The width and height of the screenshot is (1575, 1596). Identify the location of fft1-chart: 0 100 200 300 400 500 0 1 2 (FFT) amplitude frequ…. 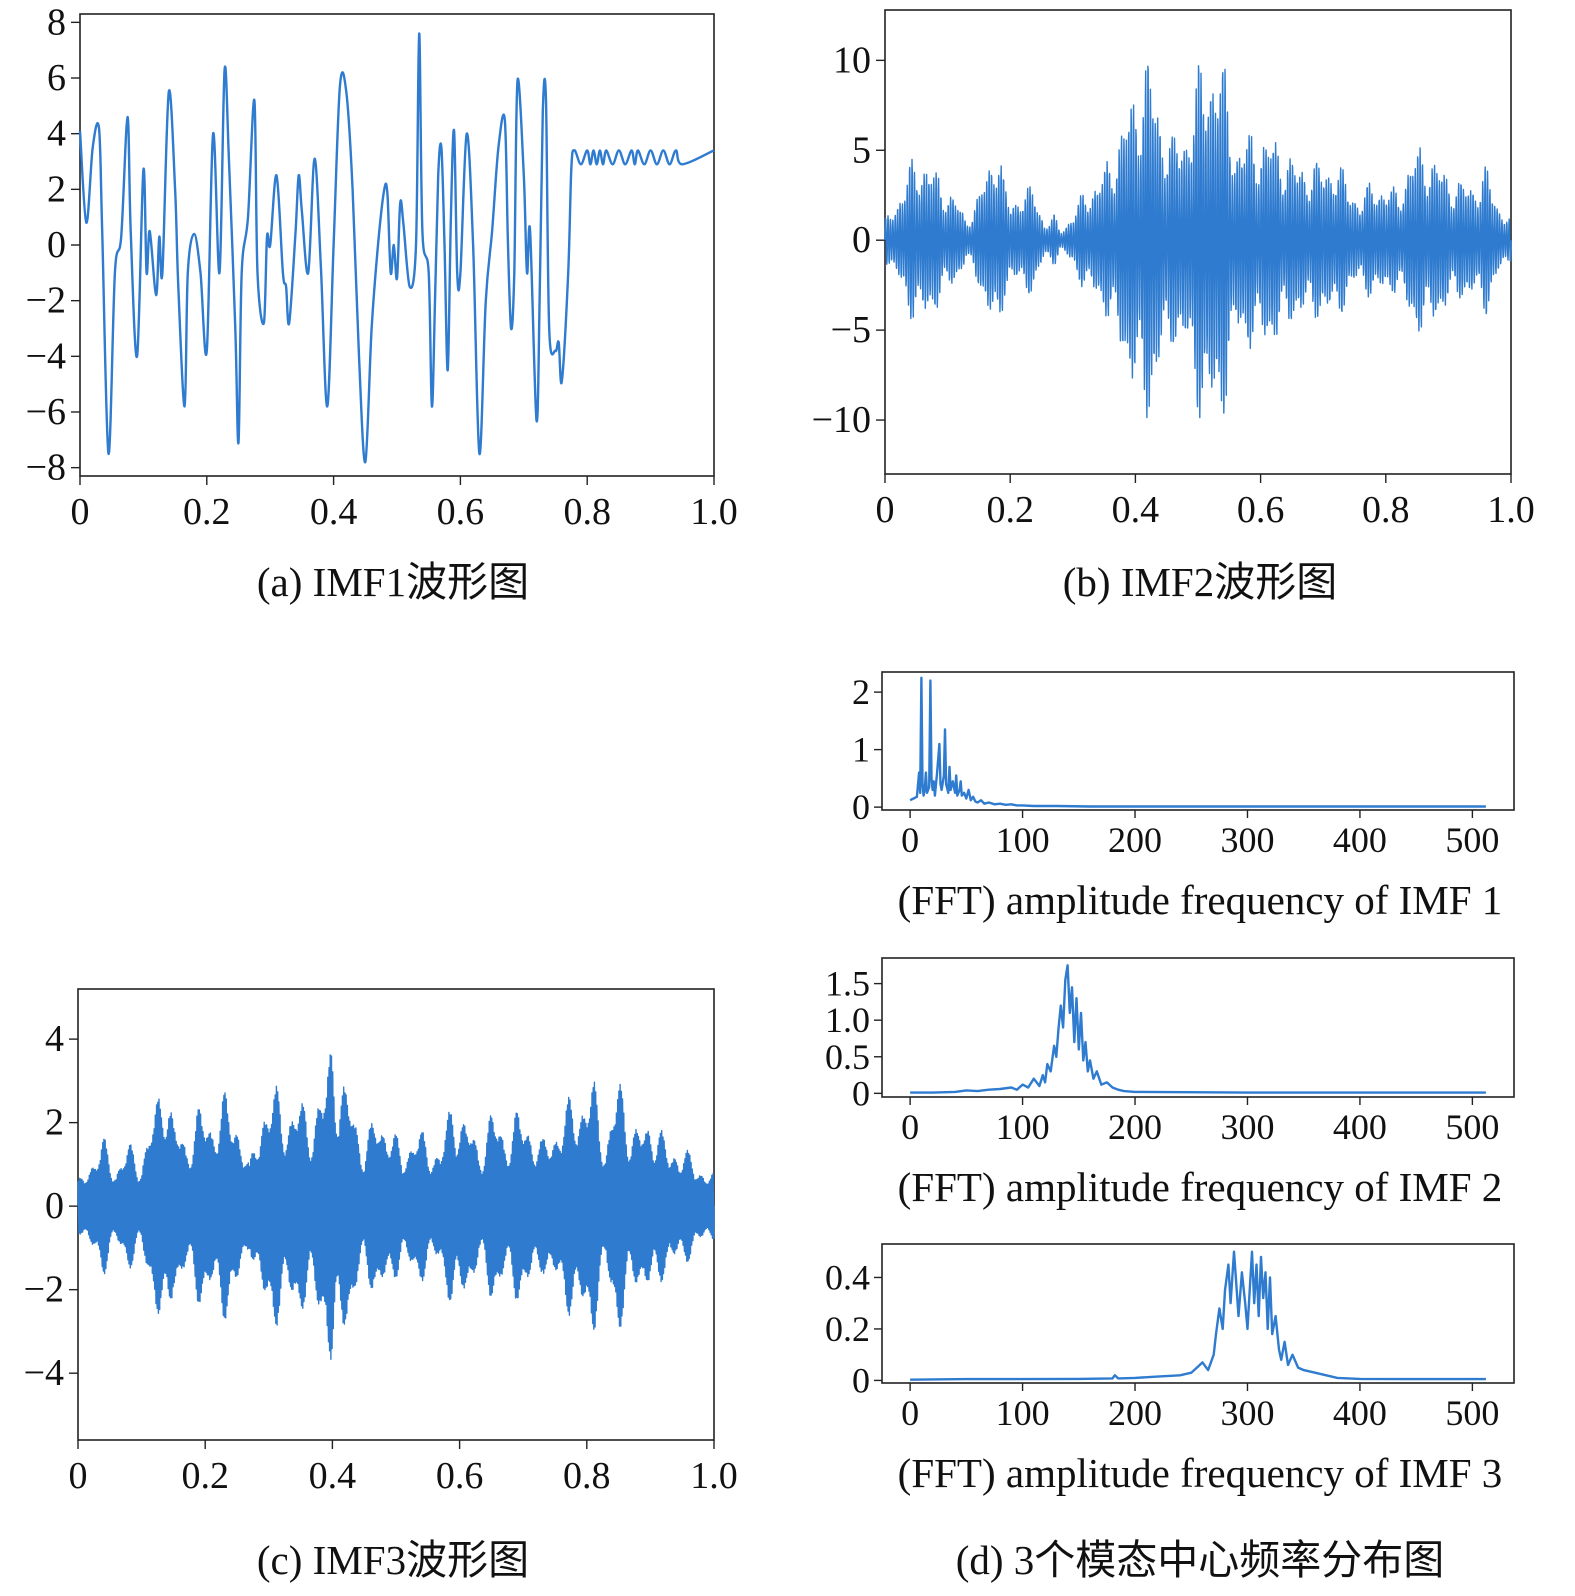
(1183, 797).